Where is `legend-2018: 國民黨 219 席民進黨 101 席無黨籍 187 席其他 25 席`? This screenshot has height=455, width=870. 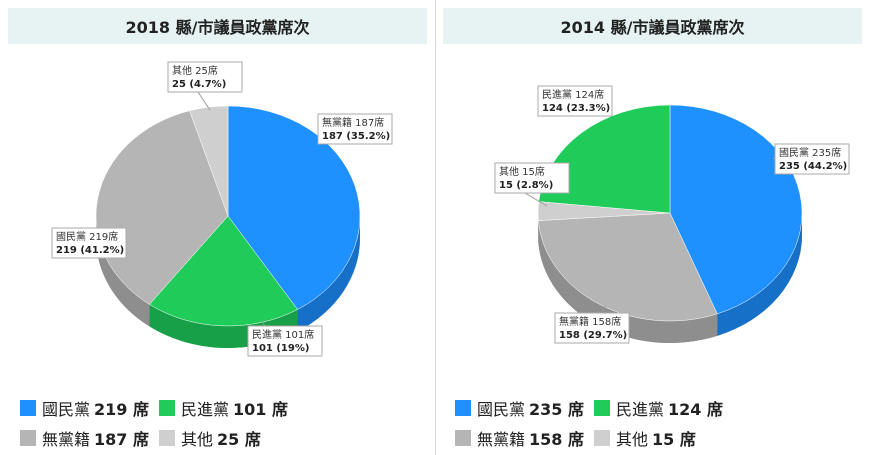
legend-2018: 國民黨 219 席民進黨 101 席無黨籍 187 席其他 25 席 is located at coordinates (225, 425).